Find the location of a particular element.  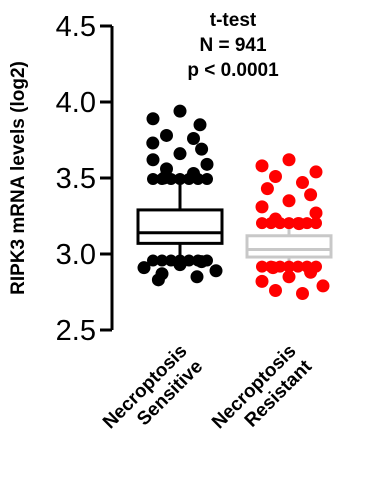

y-axis: 2.5 3.0 3.5 4.0 4.5 is located at coordinates (85, 179).